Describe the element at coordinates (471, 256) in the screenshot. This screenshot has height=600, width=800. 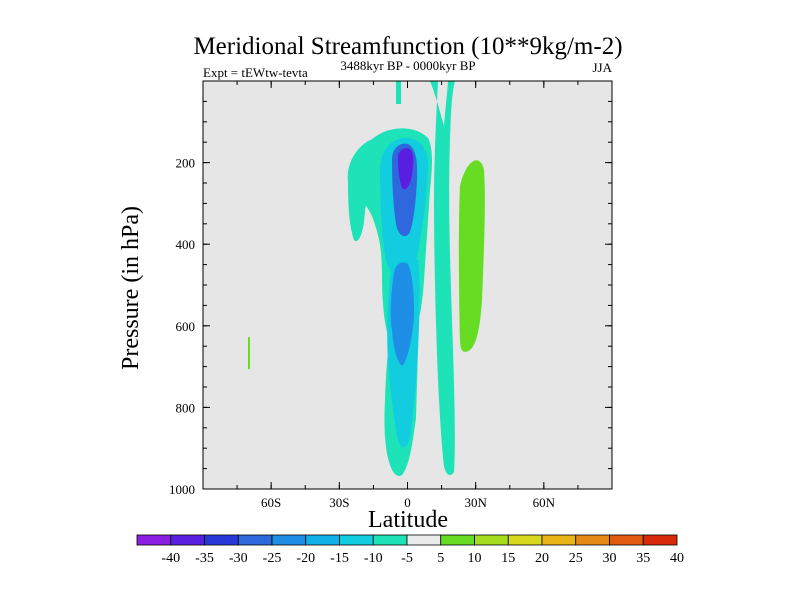
I see `contour-region-green-main` at that location.